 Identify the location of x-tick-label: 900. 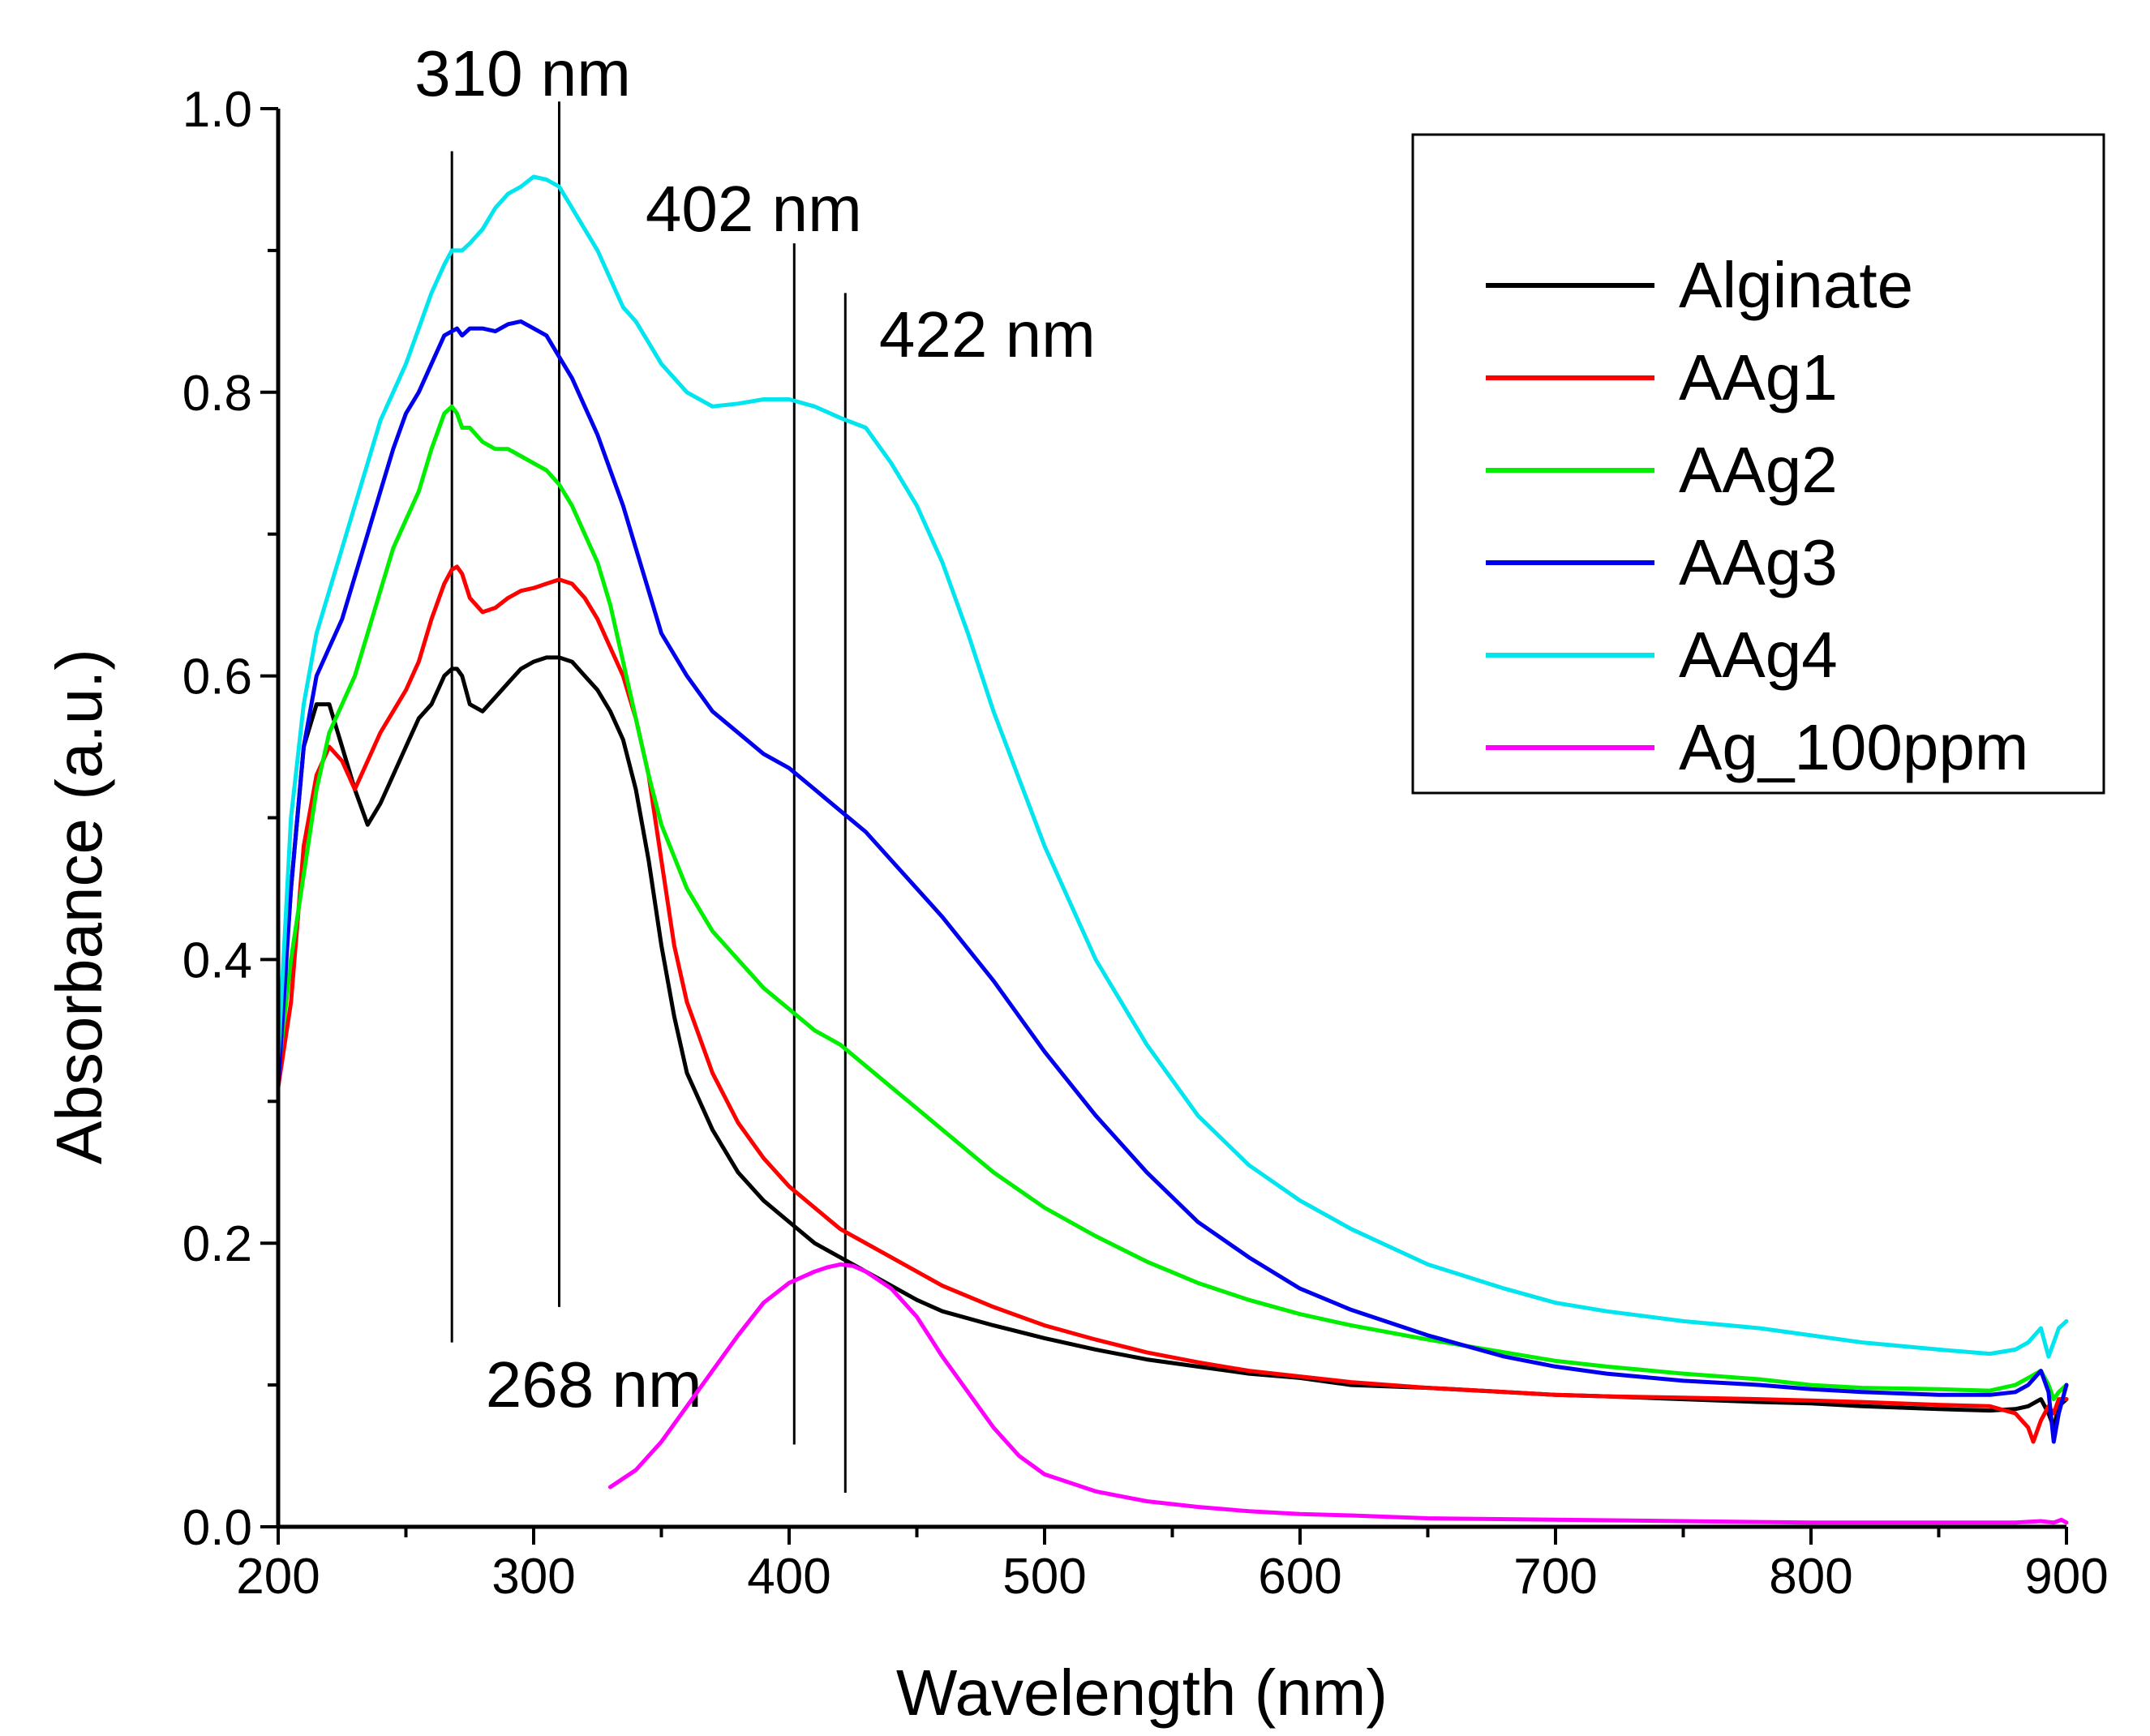
(2066, 1577).